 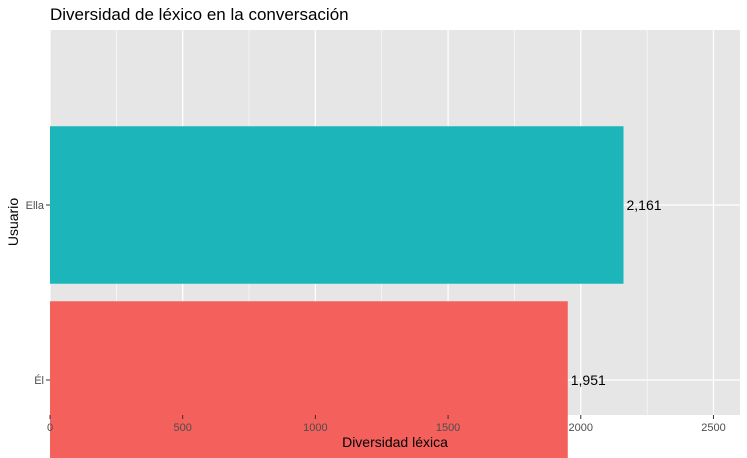 I want to click on y-tick-label: Ella, so click(x=35, y=206).